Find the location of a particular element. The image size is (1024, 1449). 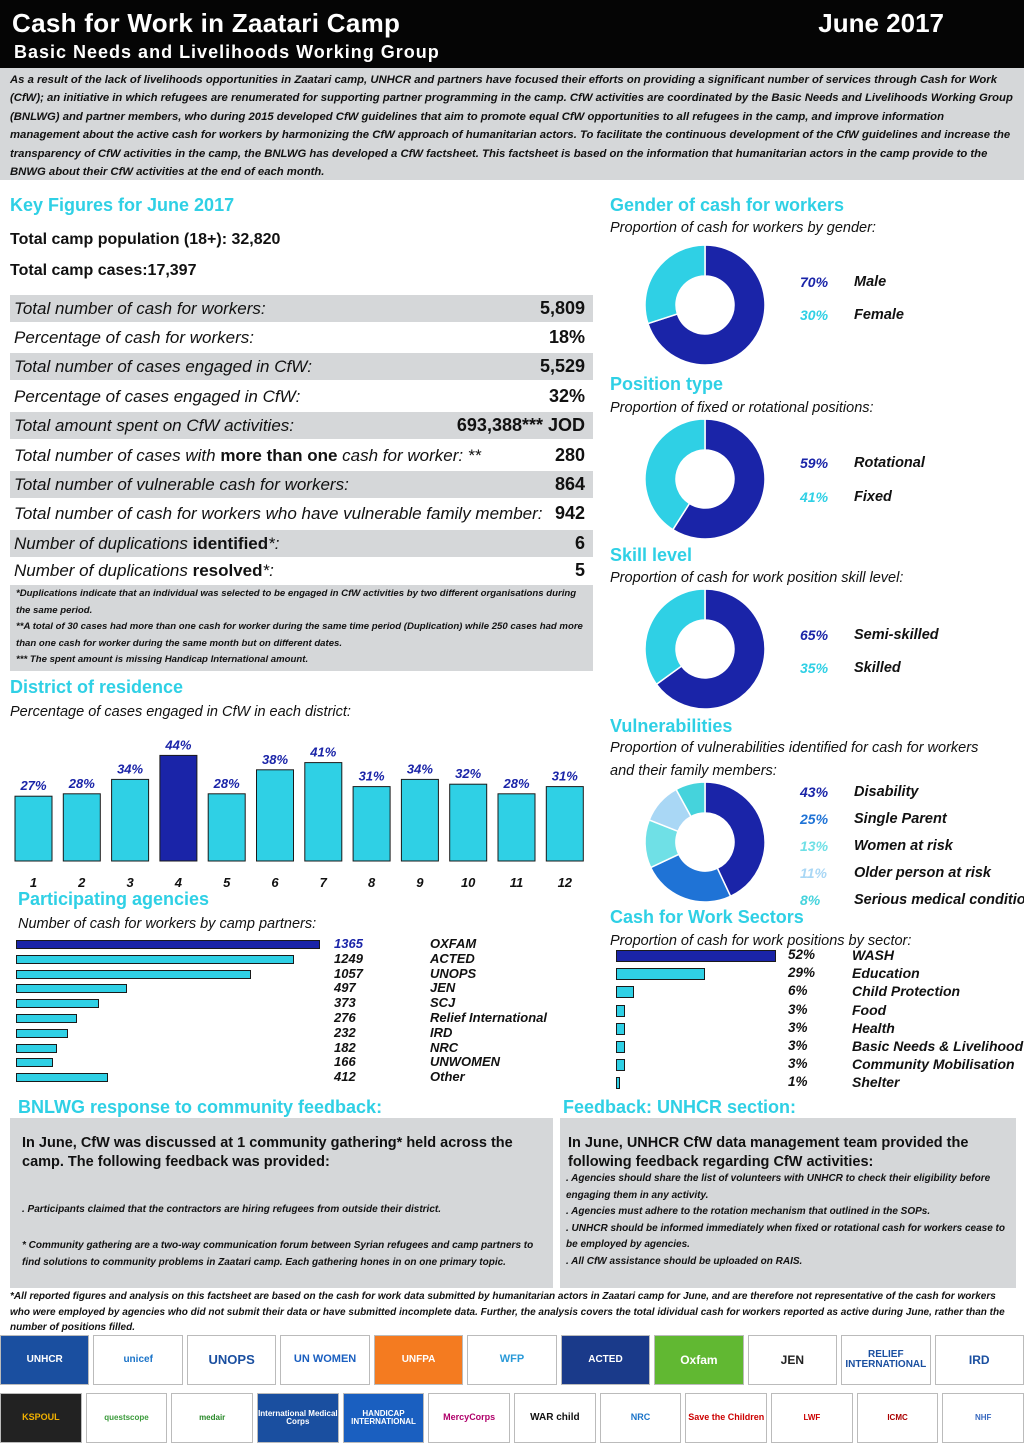

agency-name: OXFAM is located at coordinates (453, 943).